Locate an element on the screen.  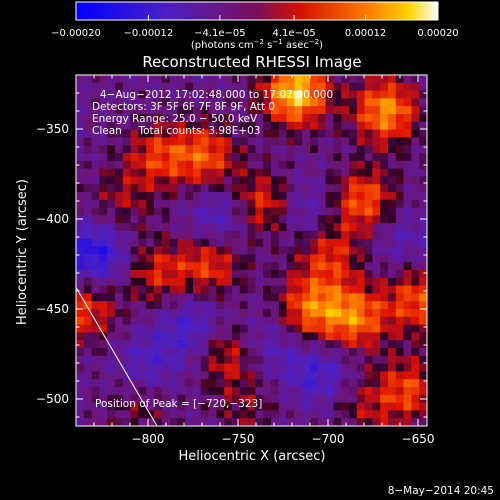
generation-timestamp: 8−May−2014 20:45 is located at coordinates (441, 491).